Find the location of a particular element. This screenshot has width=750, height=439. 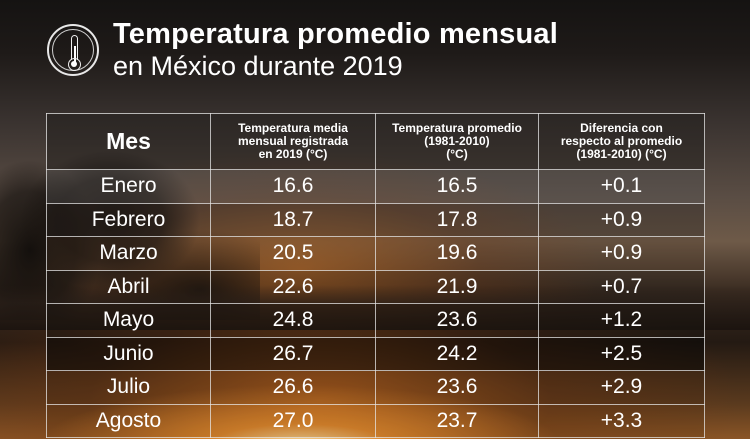

cell-temp-2019: 20.5 is located at coordinates (293, 253).